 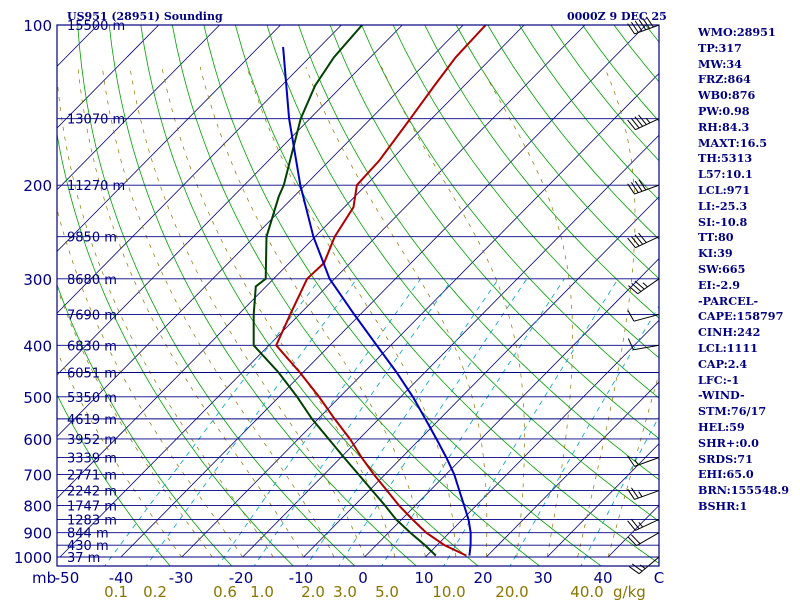 What do you see at coordinates (733, 142) in the screenshot?
I see `index-item: MAXT:16.5` at bounding box center [733, 142].